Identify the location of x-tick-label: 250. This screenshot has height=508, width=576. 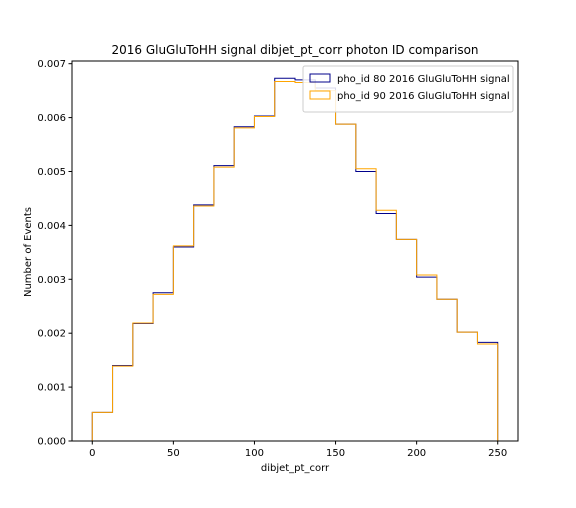
(497, 453).